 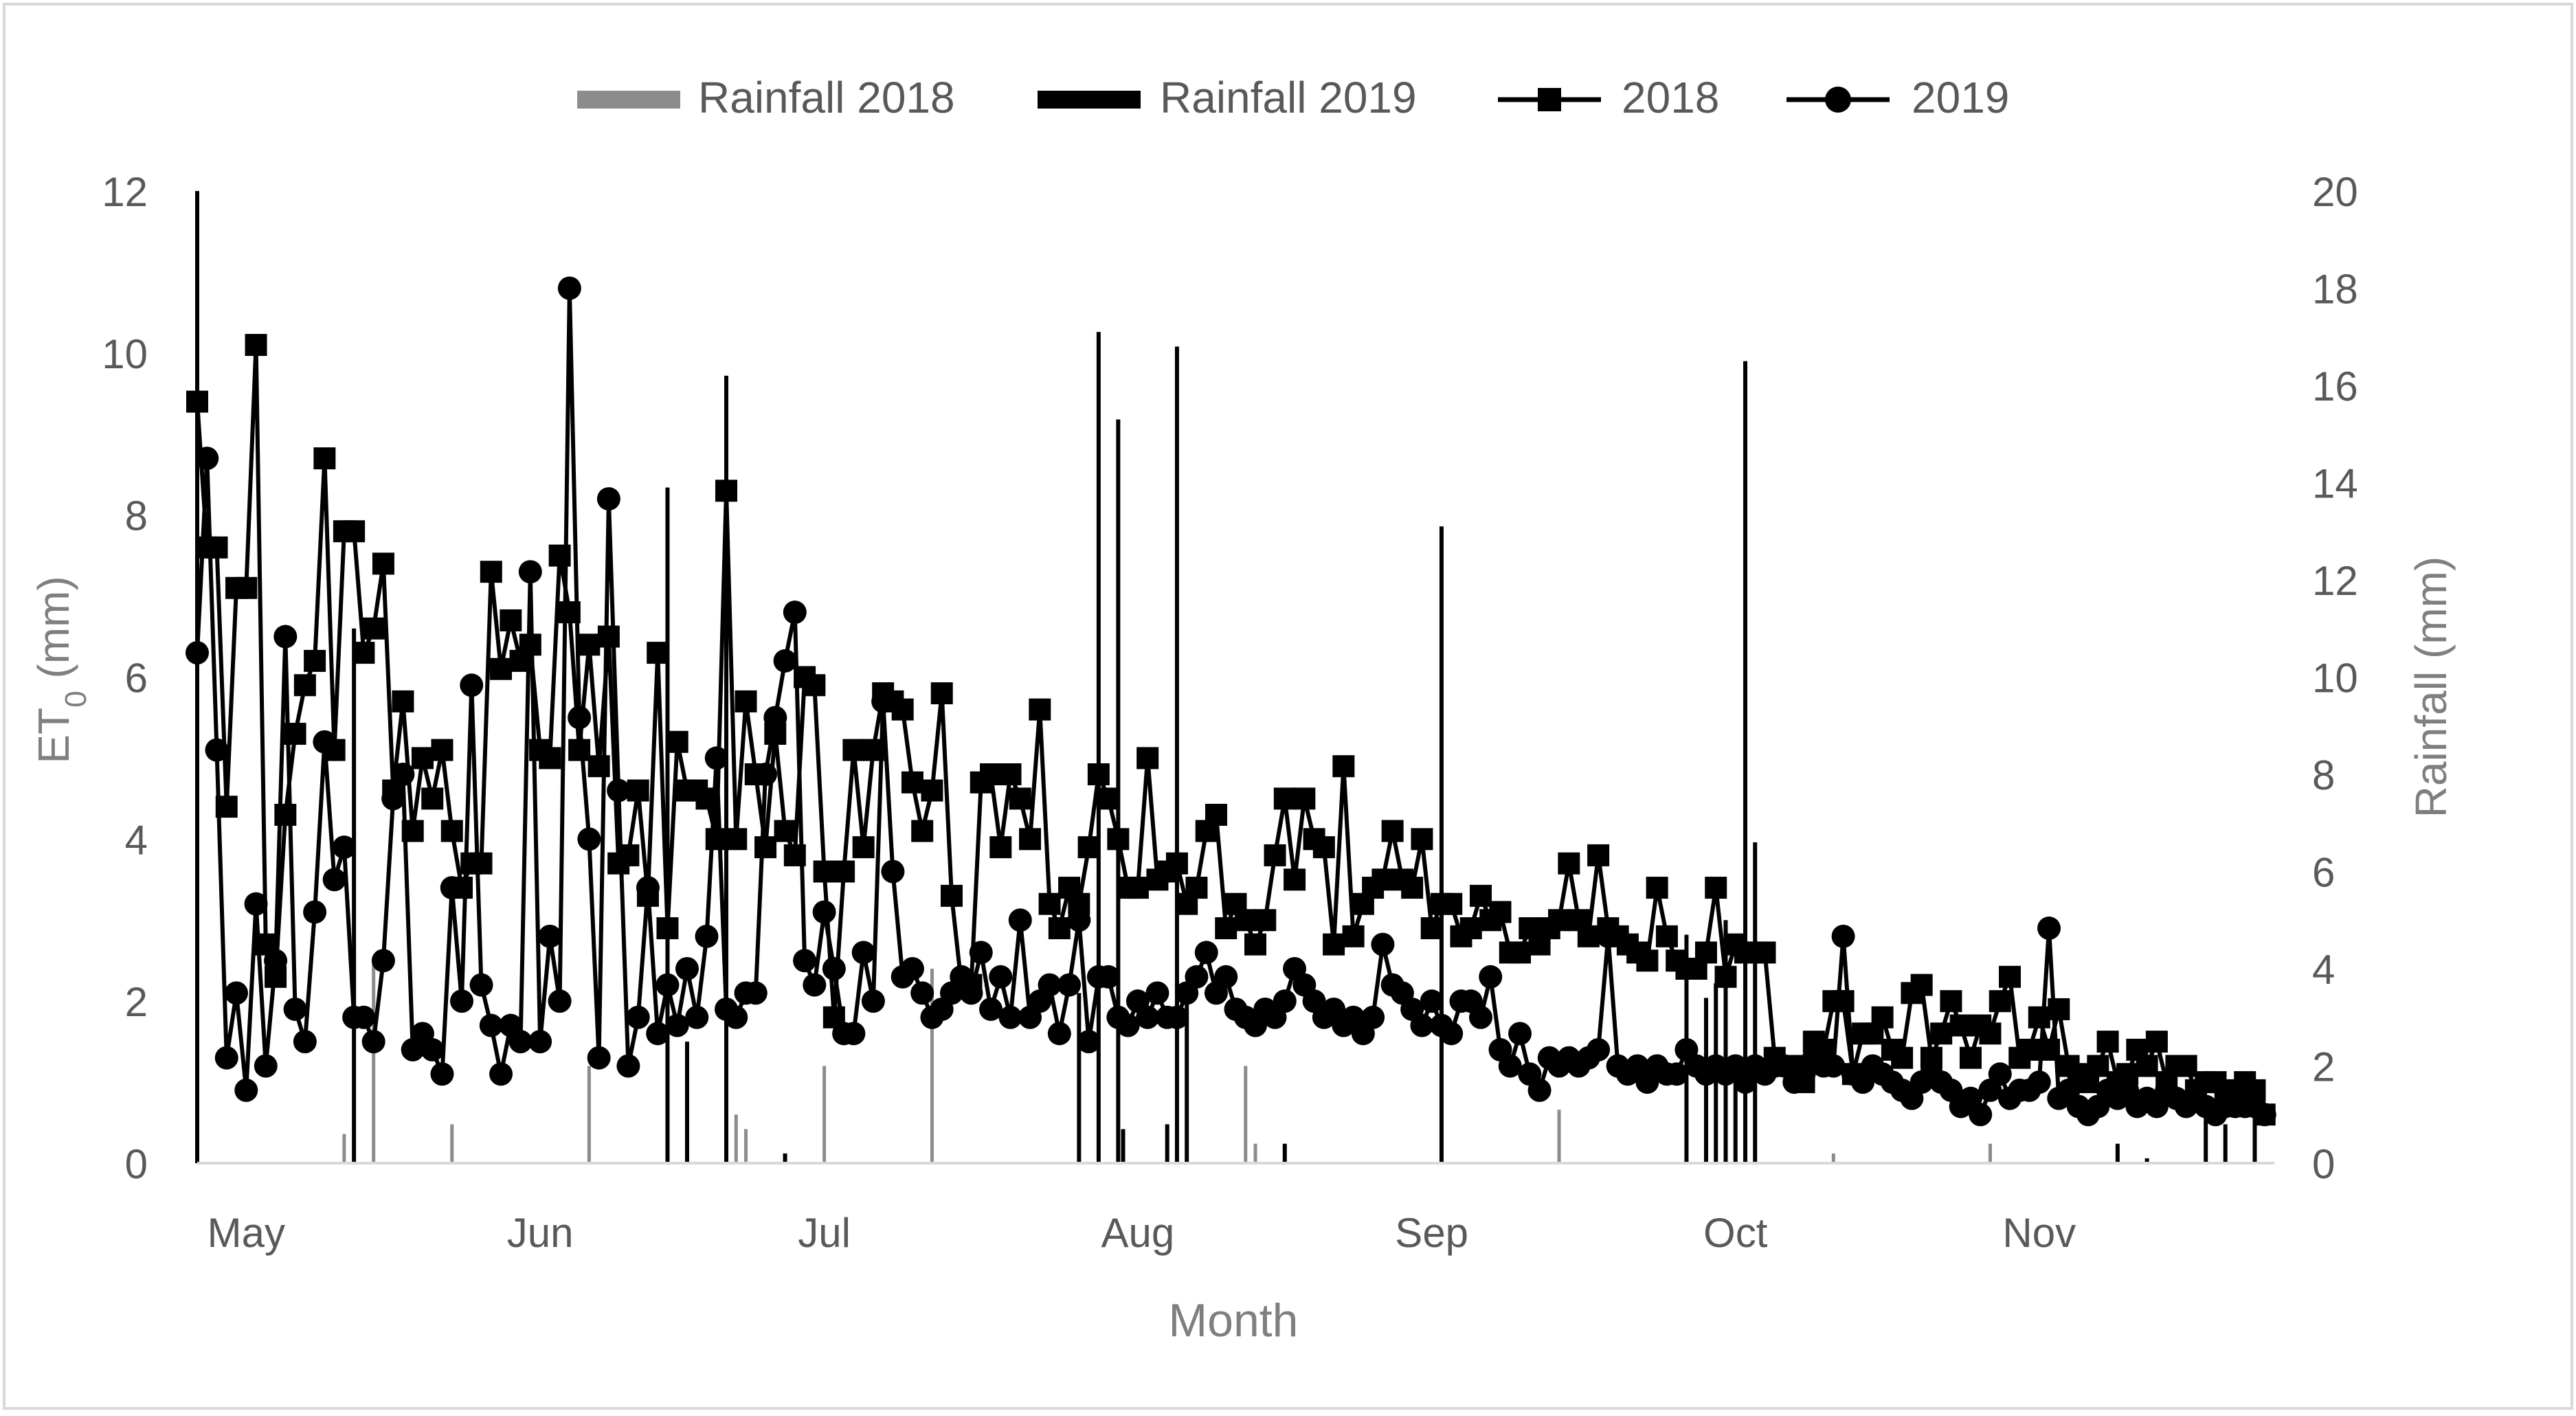 I want to click on y-right-tick-label: 18, so click(x=2335, y=290).